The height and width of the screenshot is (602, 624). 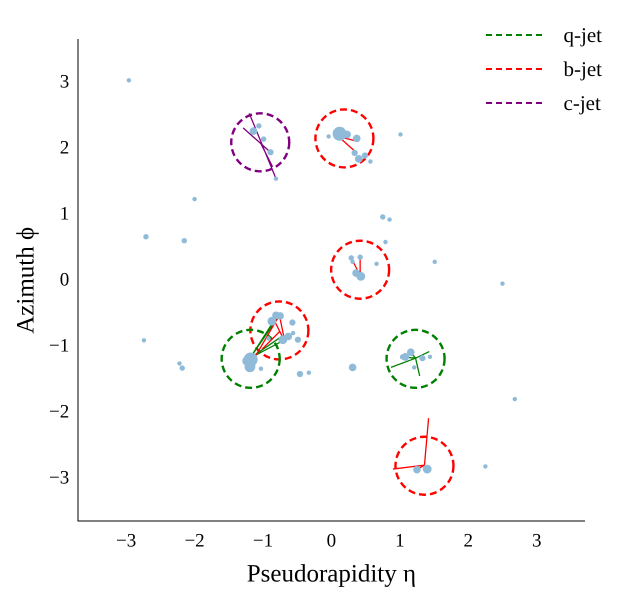 I want to click on y-tick-label: −3, so click(x=59, y=477).